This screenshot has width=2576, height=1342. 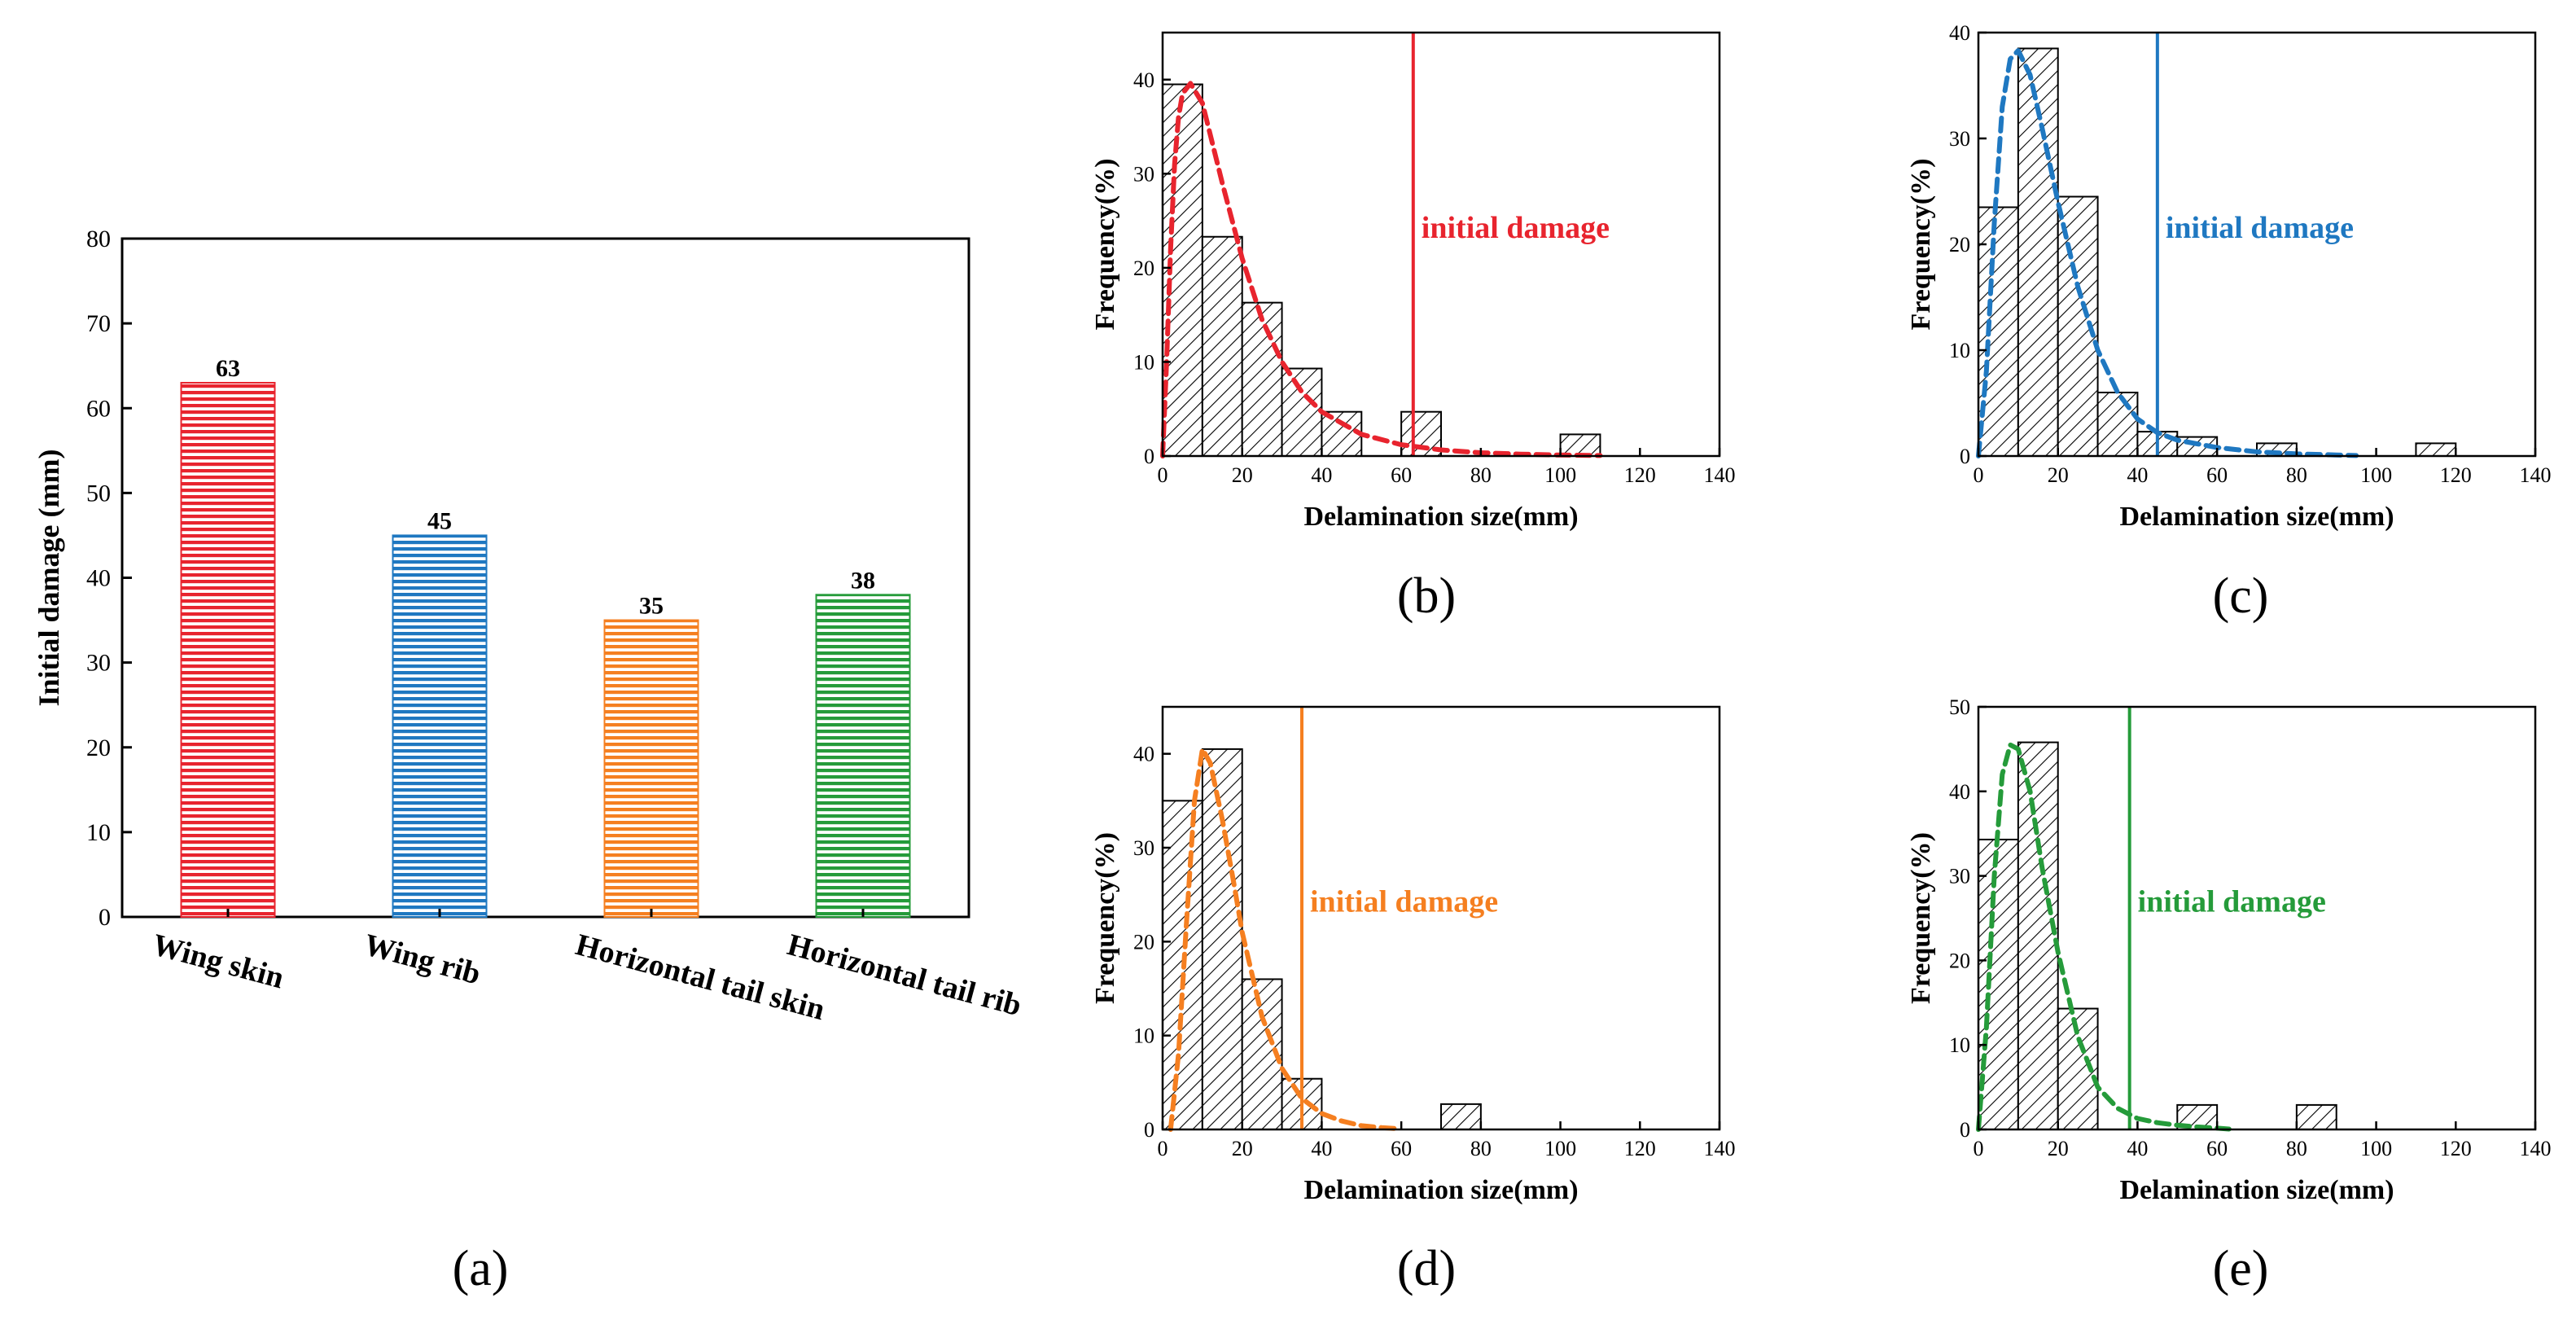 I want to click on category-label: Wing skin, so click(x=218, y=962).